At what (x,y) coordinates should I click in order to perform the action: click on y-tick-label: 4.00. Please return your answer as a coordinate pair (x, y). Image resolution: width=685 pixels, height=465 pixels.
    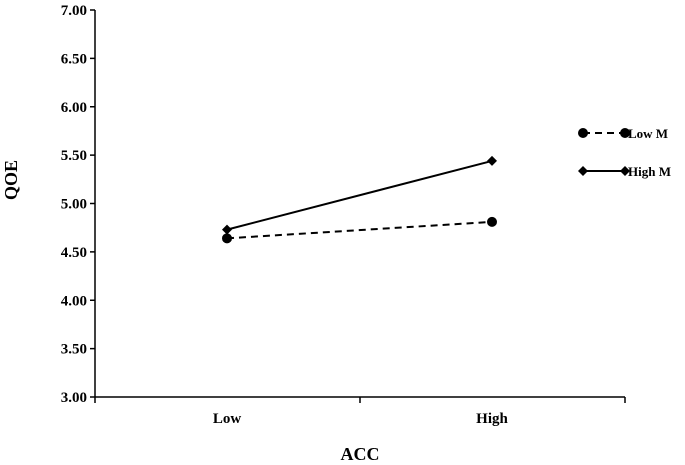
    Looking at the image, I should click on (74, 301).